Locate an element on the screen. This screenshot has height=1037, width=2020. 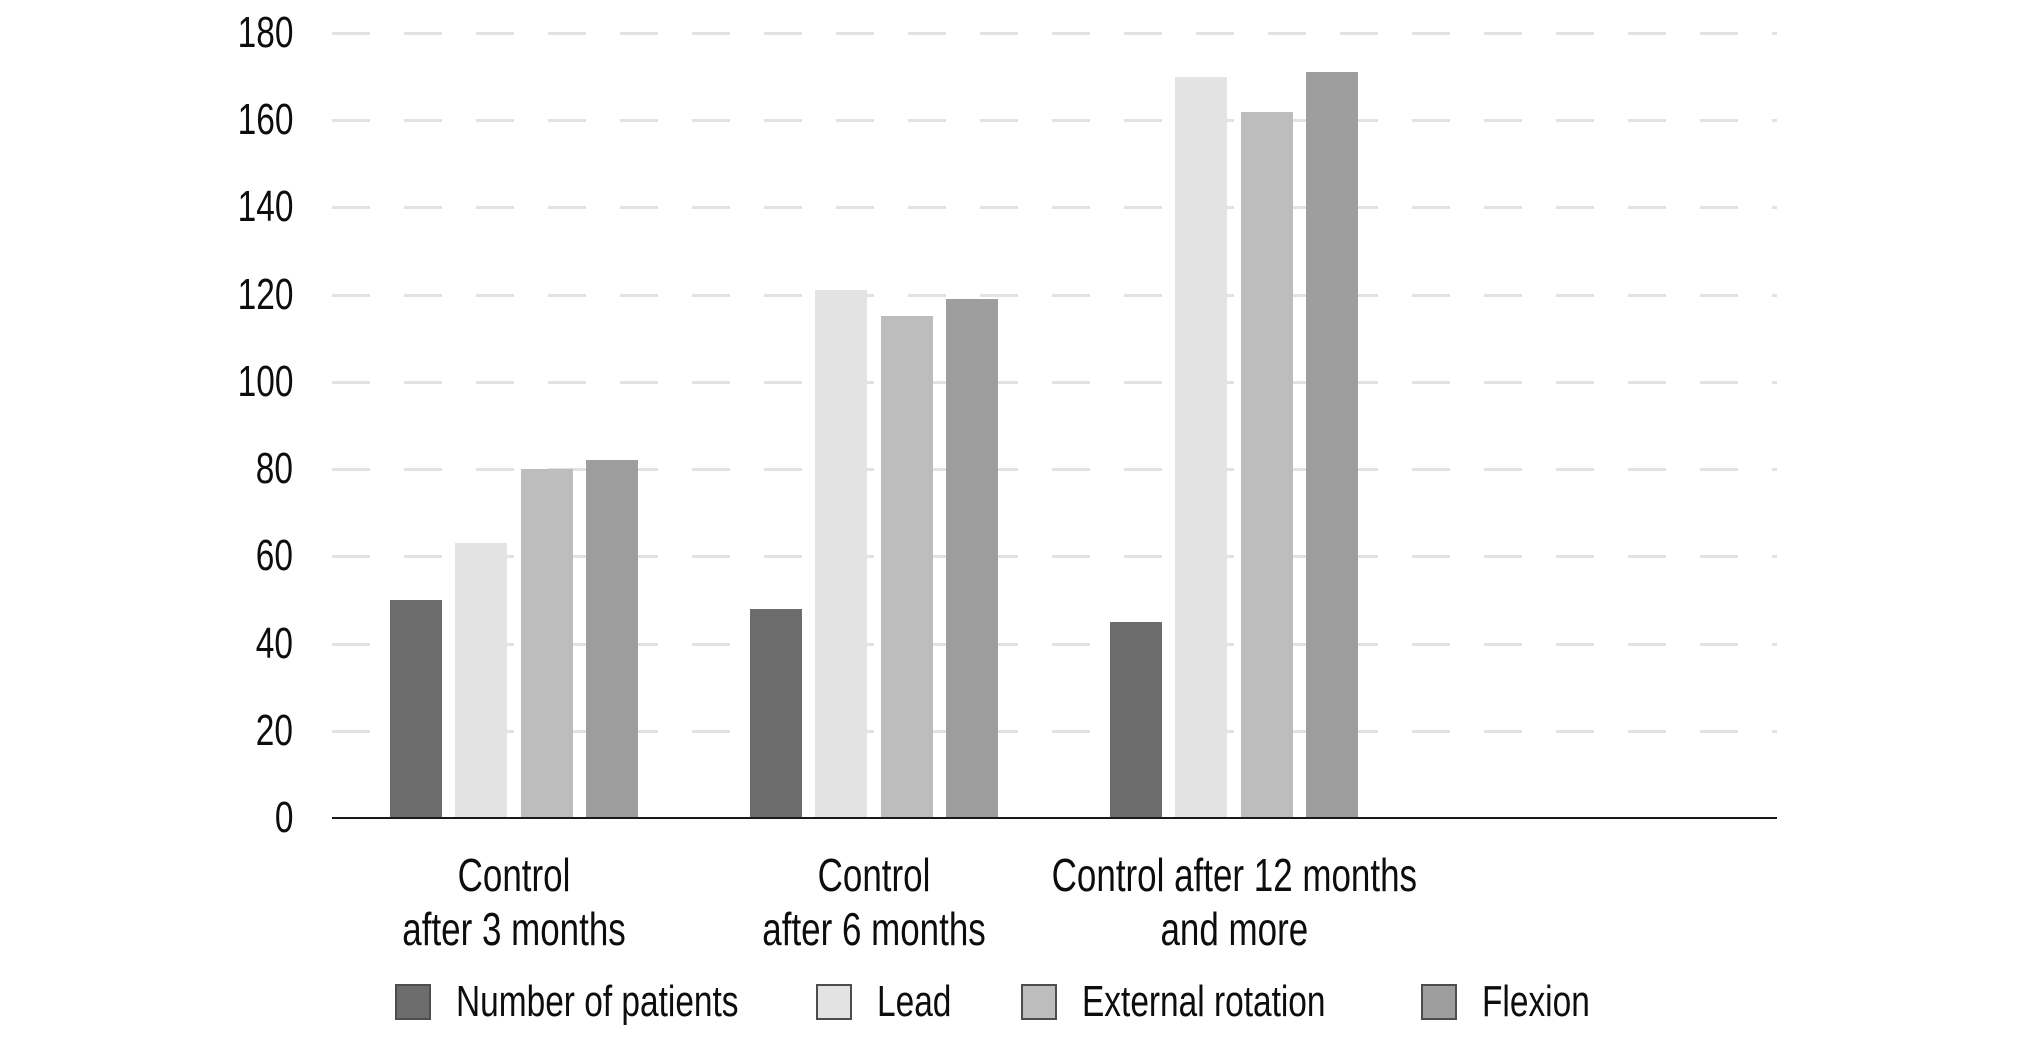
legend-item-external-rotation: External rotation is located at coordinates (1211, 1001).